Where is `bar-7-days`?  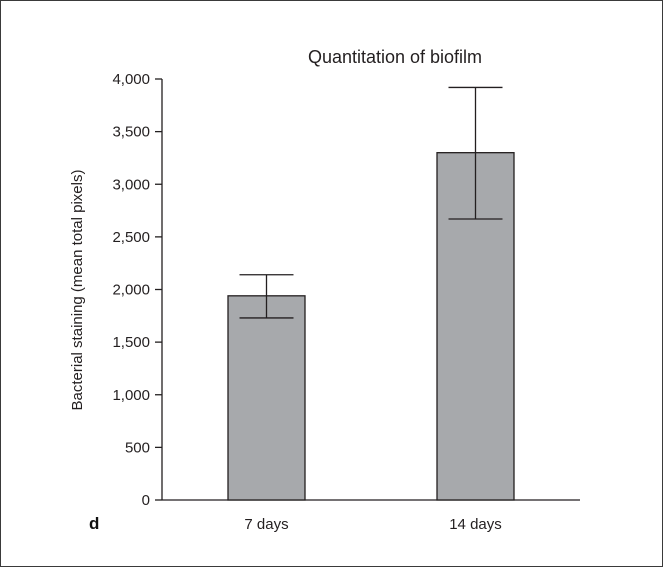
bar-7-days is located at coordinates (266, 398).